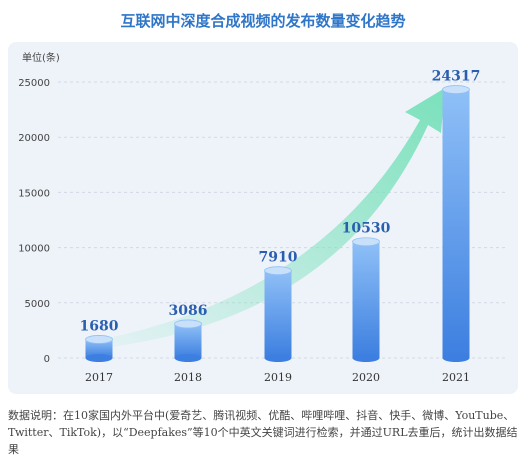 Image resolution: width=526 pixels, height=458 pixels. Describe the element at coordinates (99, 377) in the screenshot. I see `x-tick-label: 2017` at that location.